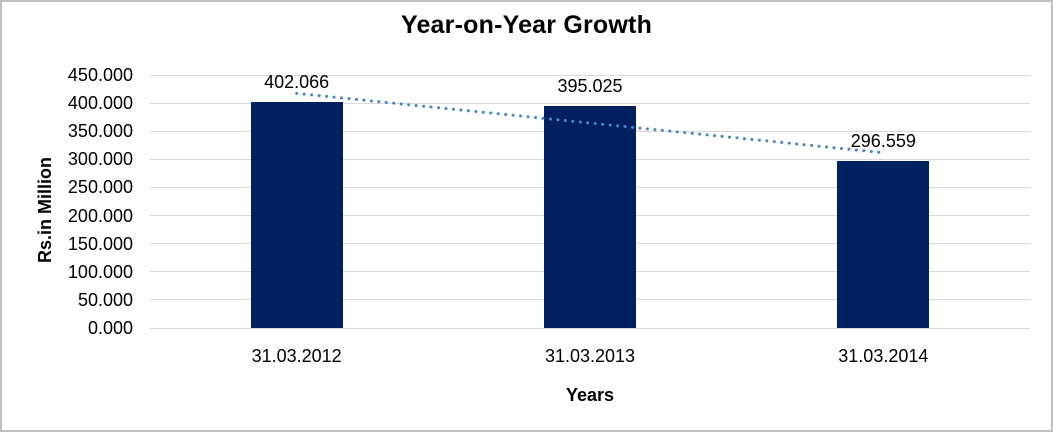 This screenshot has height=432, width=1053. What do you see at coordinates (526, 25) in the screenshot?
I see `chart-title: Year-on-Year Growth` at bounding box center [526, 25].